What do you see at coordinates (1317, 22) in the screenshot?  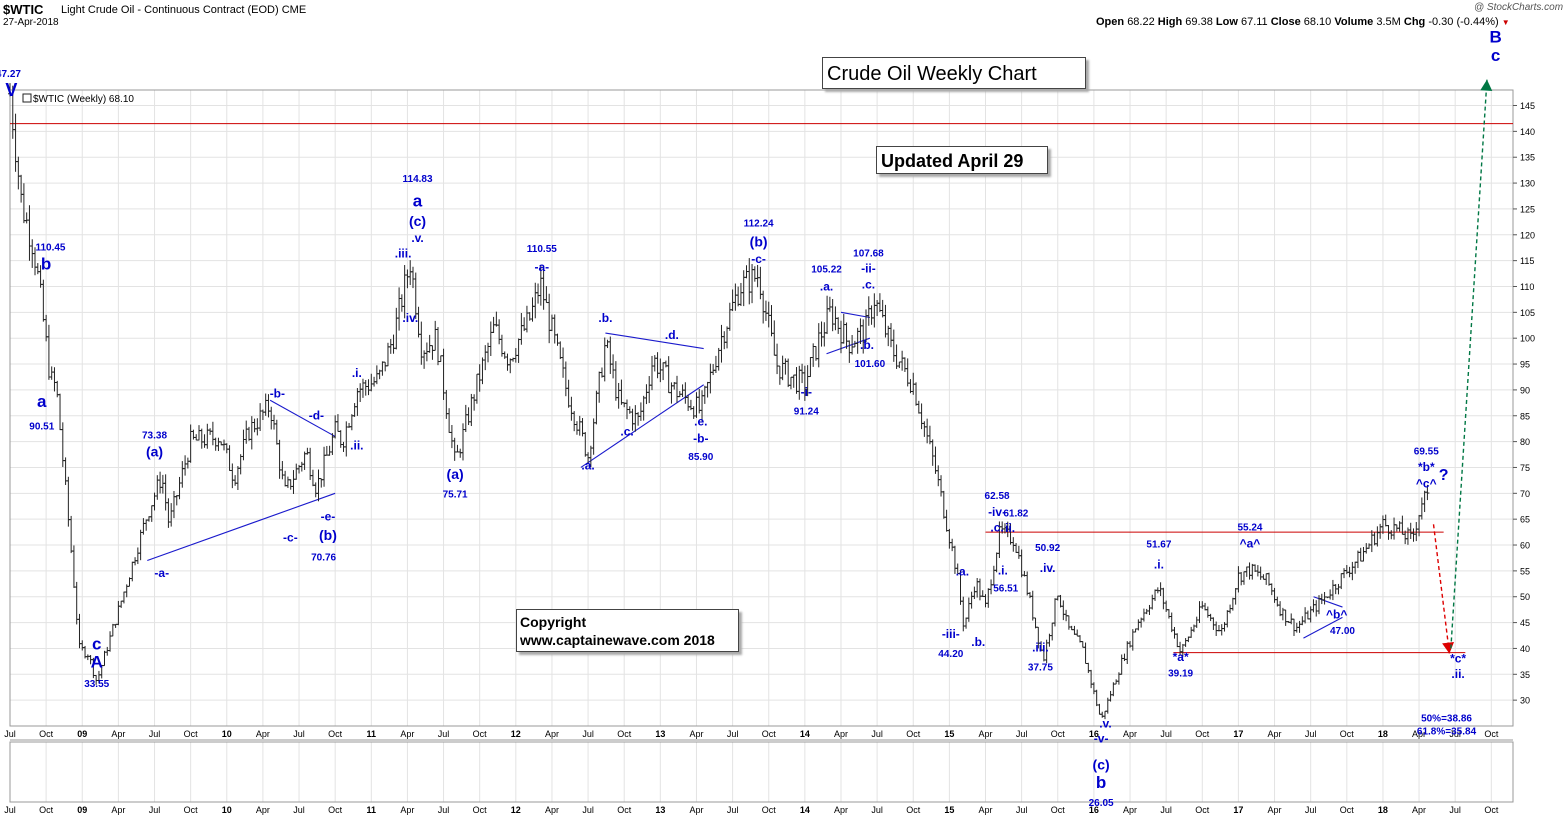 I see `close-value: 68.10` at bounding box center [1317, 22].